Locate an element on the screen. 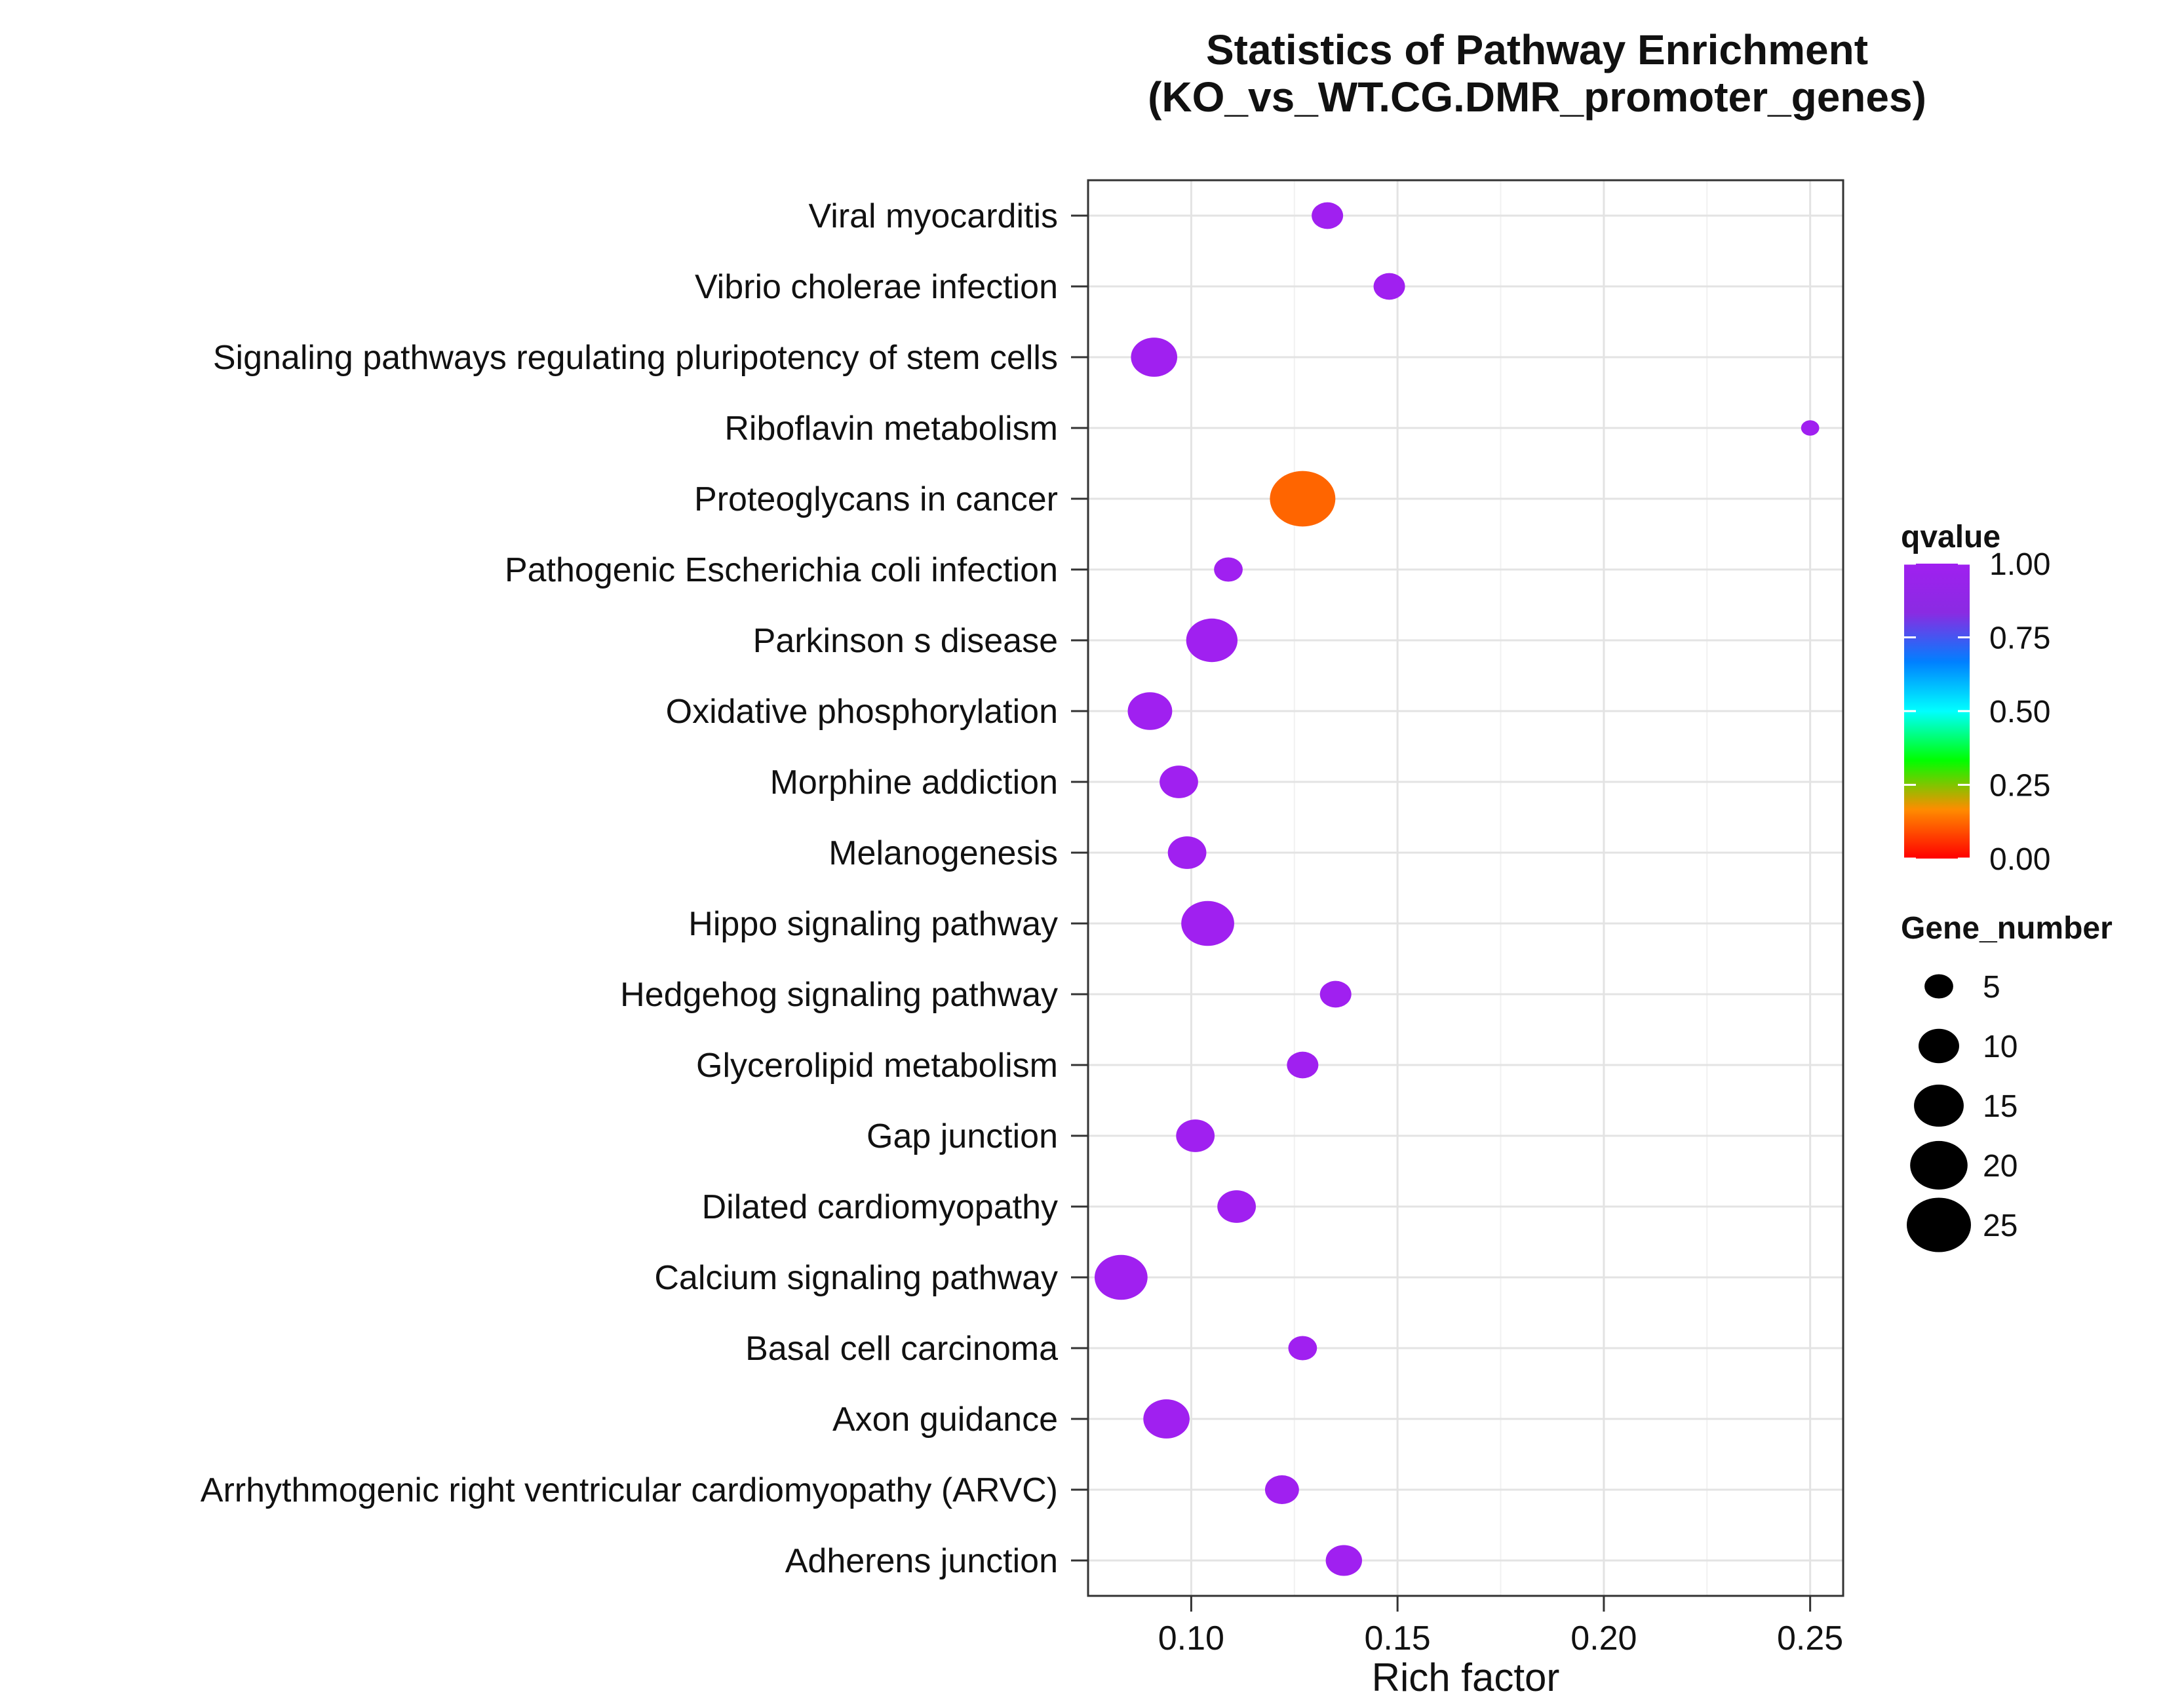 The height and width of the screenshot is (1704, 2184). colorbar-tick-label: 0.50 is located at coordinates (2019, 712).